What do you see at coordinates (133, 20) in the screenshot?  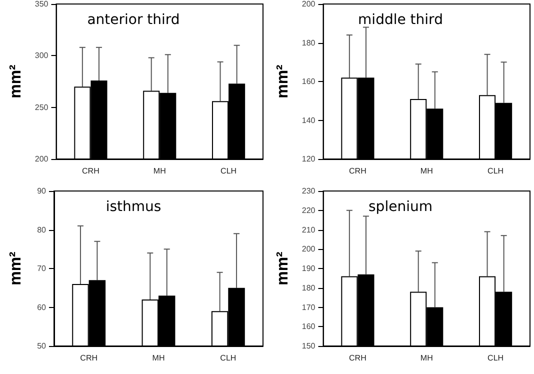 I see `text: anterior third` at bounding box center [133, 20].